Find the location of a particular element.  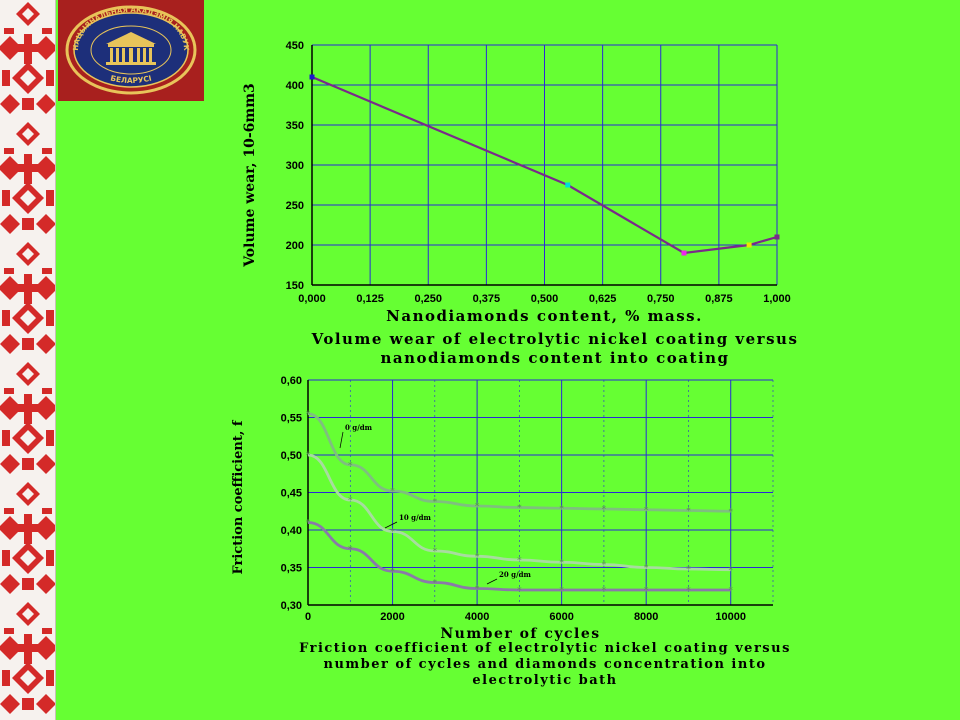

y-axis-label: Volume wear, 10-6mm3 is located at coordinates (250, 175).